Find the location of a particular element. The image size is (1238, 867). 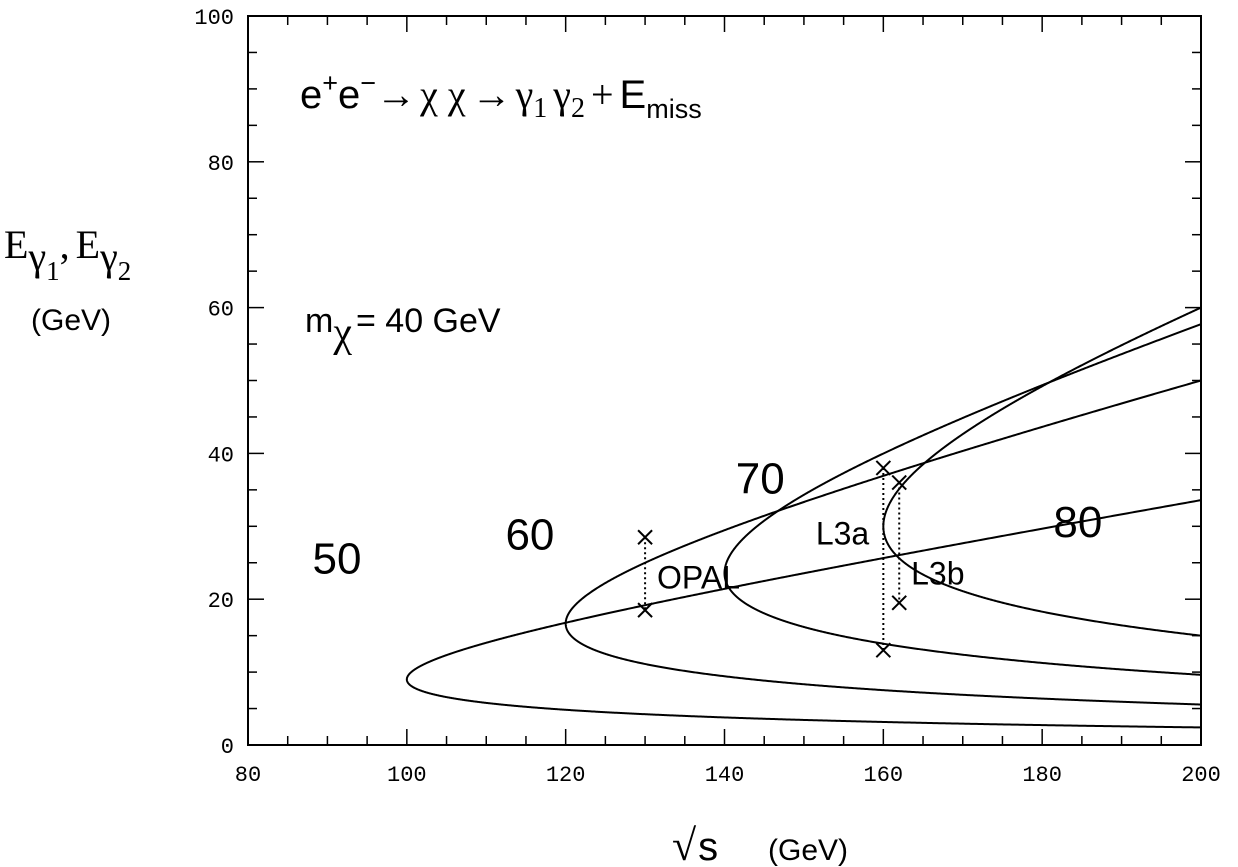

y-axis-units: (GeV) is located at coordinates (71, 320).